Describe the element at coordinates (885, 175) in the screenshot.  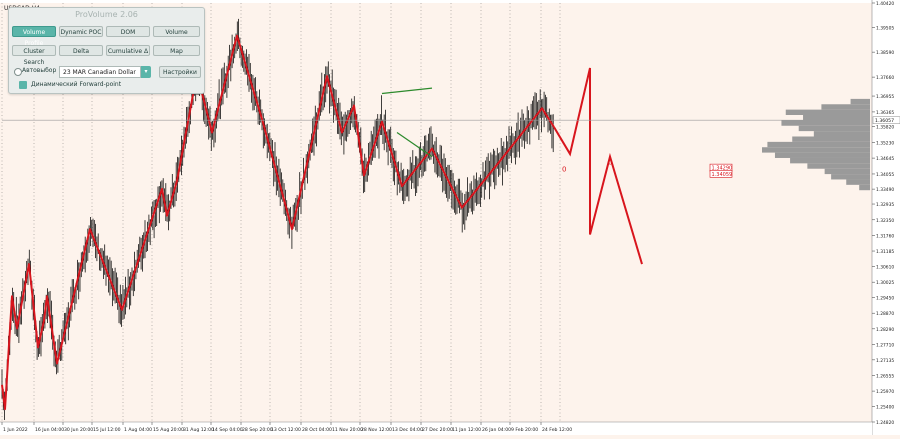
I see `y-tick-label: 1.34055` at that location.